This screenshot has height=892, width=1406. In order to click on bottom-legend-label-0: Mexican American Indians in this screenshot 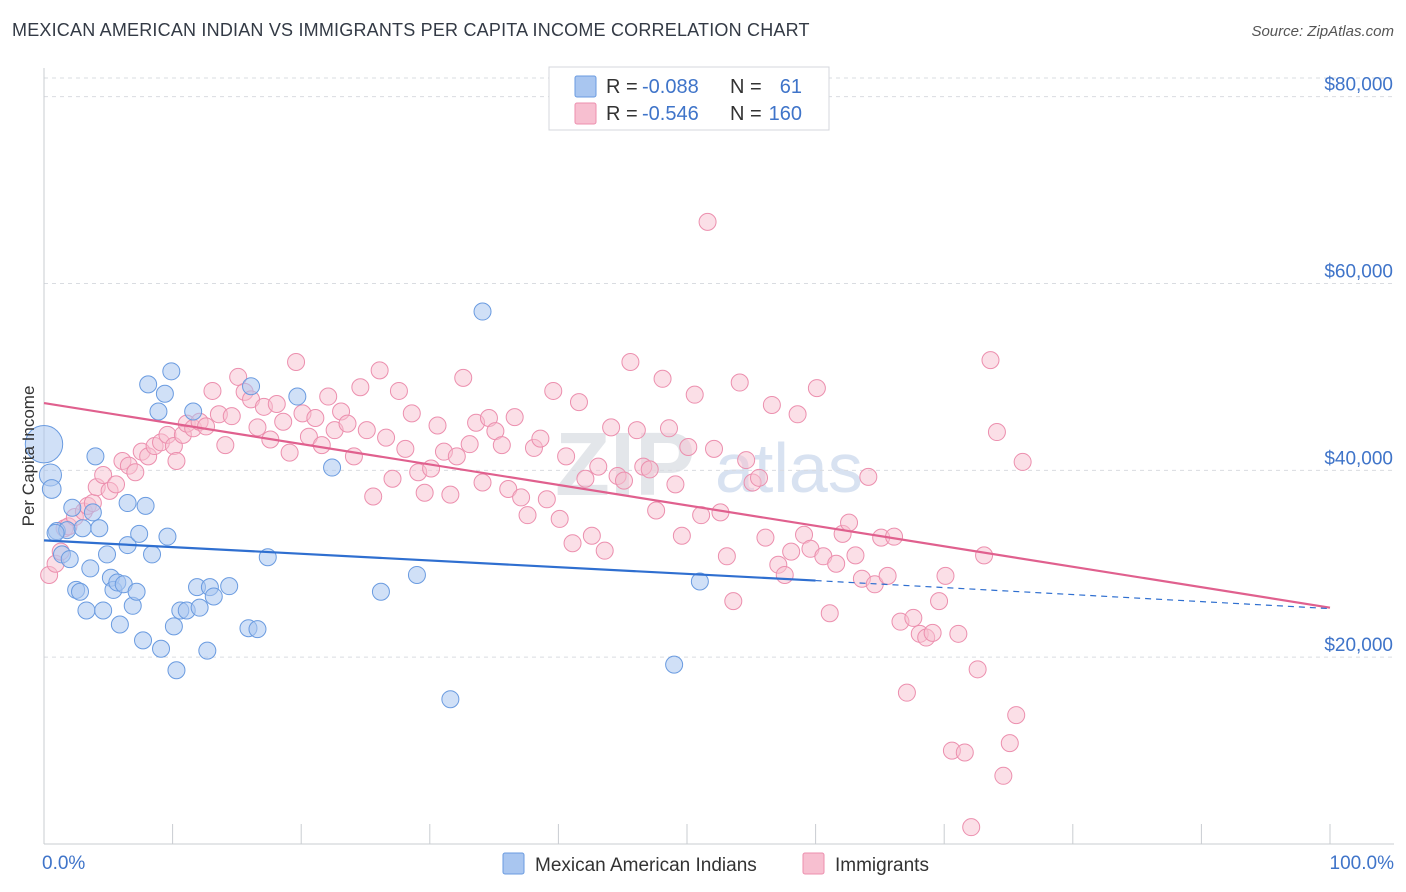, I will do `click(646, 865)`.